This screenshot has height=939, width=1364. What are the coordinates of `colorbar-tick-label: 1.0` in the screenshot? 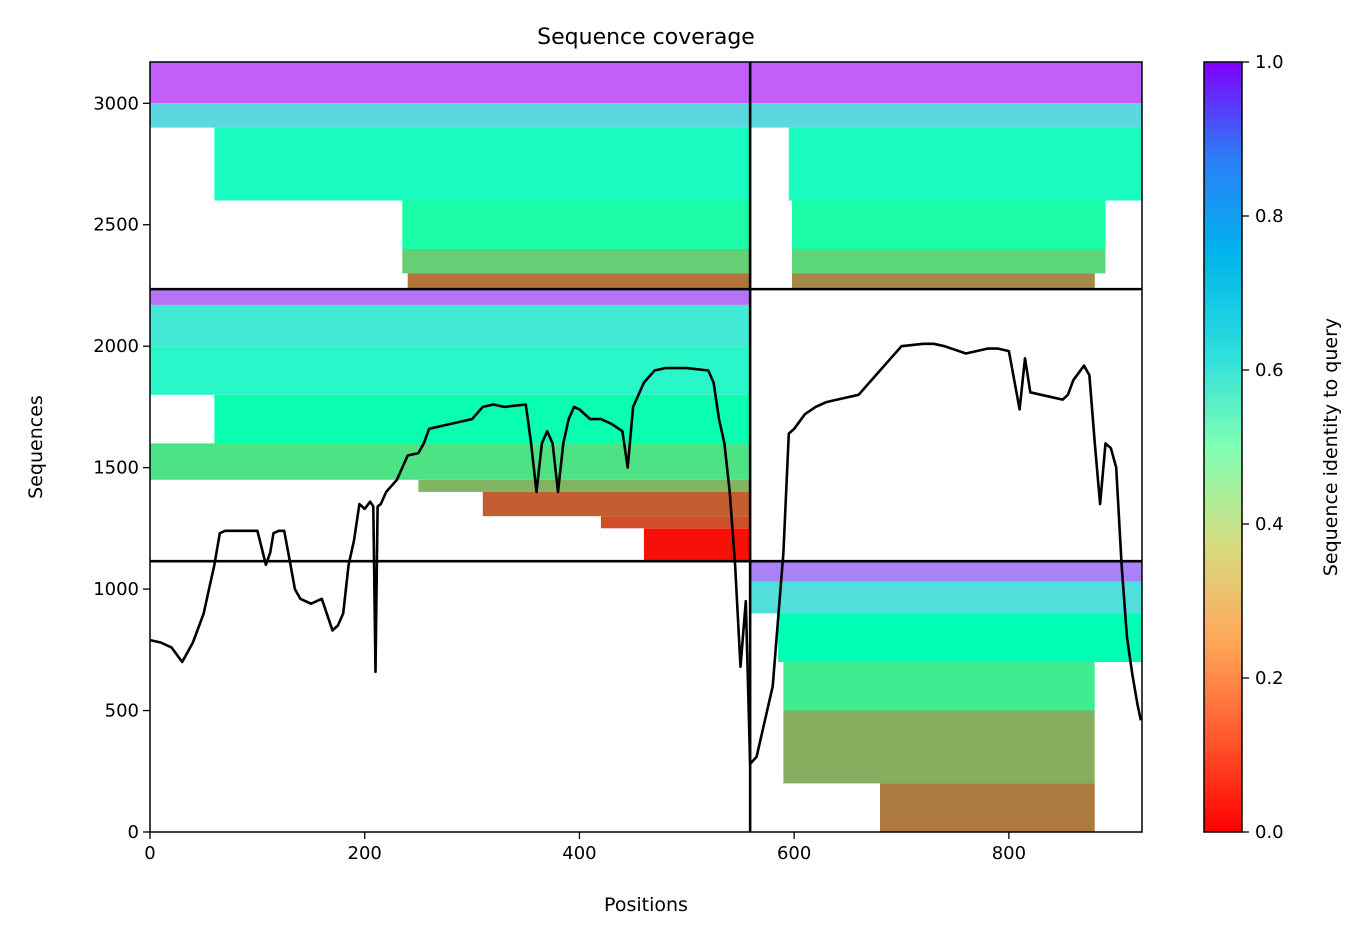 It's located at (1269, 62).